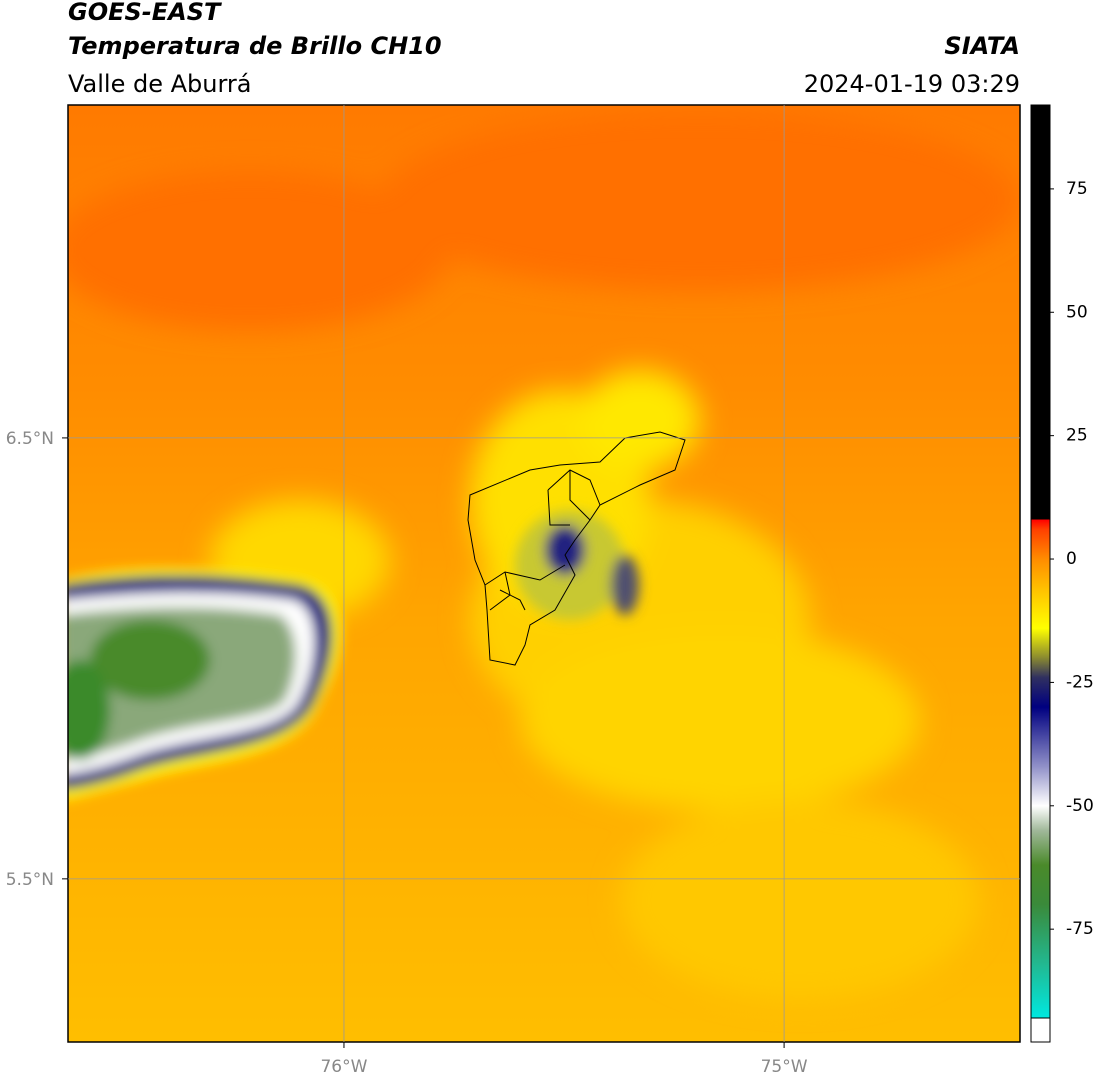 The image size is (1094, 1082). I want to click on colorbar-tick-label: 75, so click(1077, 189).